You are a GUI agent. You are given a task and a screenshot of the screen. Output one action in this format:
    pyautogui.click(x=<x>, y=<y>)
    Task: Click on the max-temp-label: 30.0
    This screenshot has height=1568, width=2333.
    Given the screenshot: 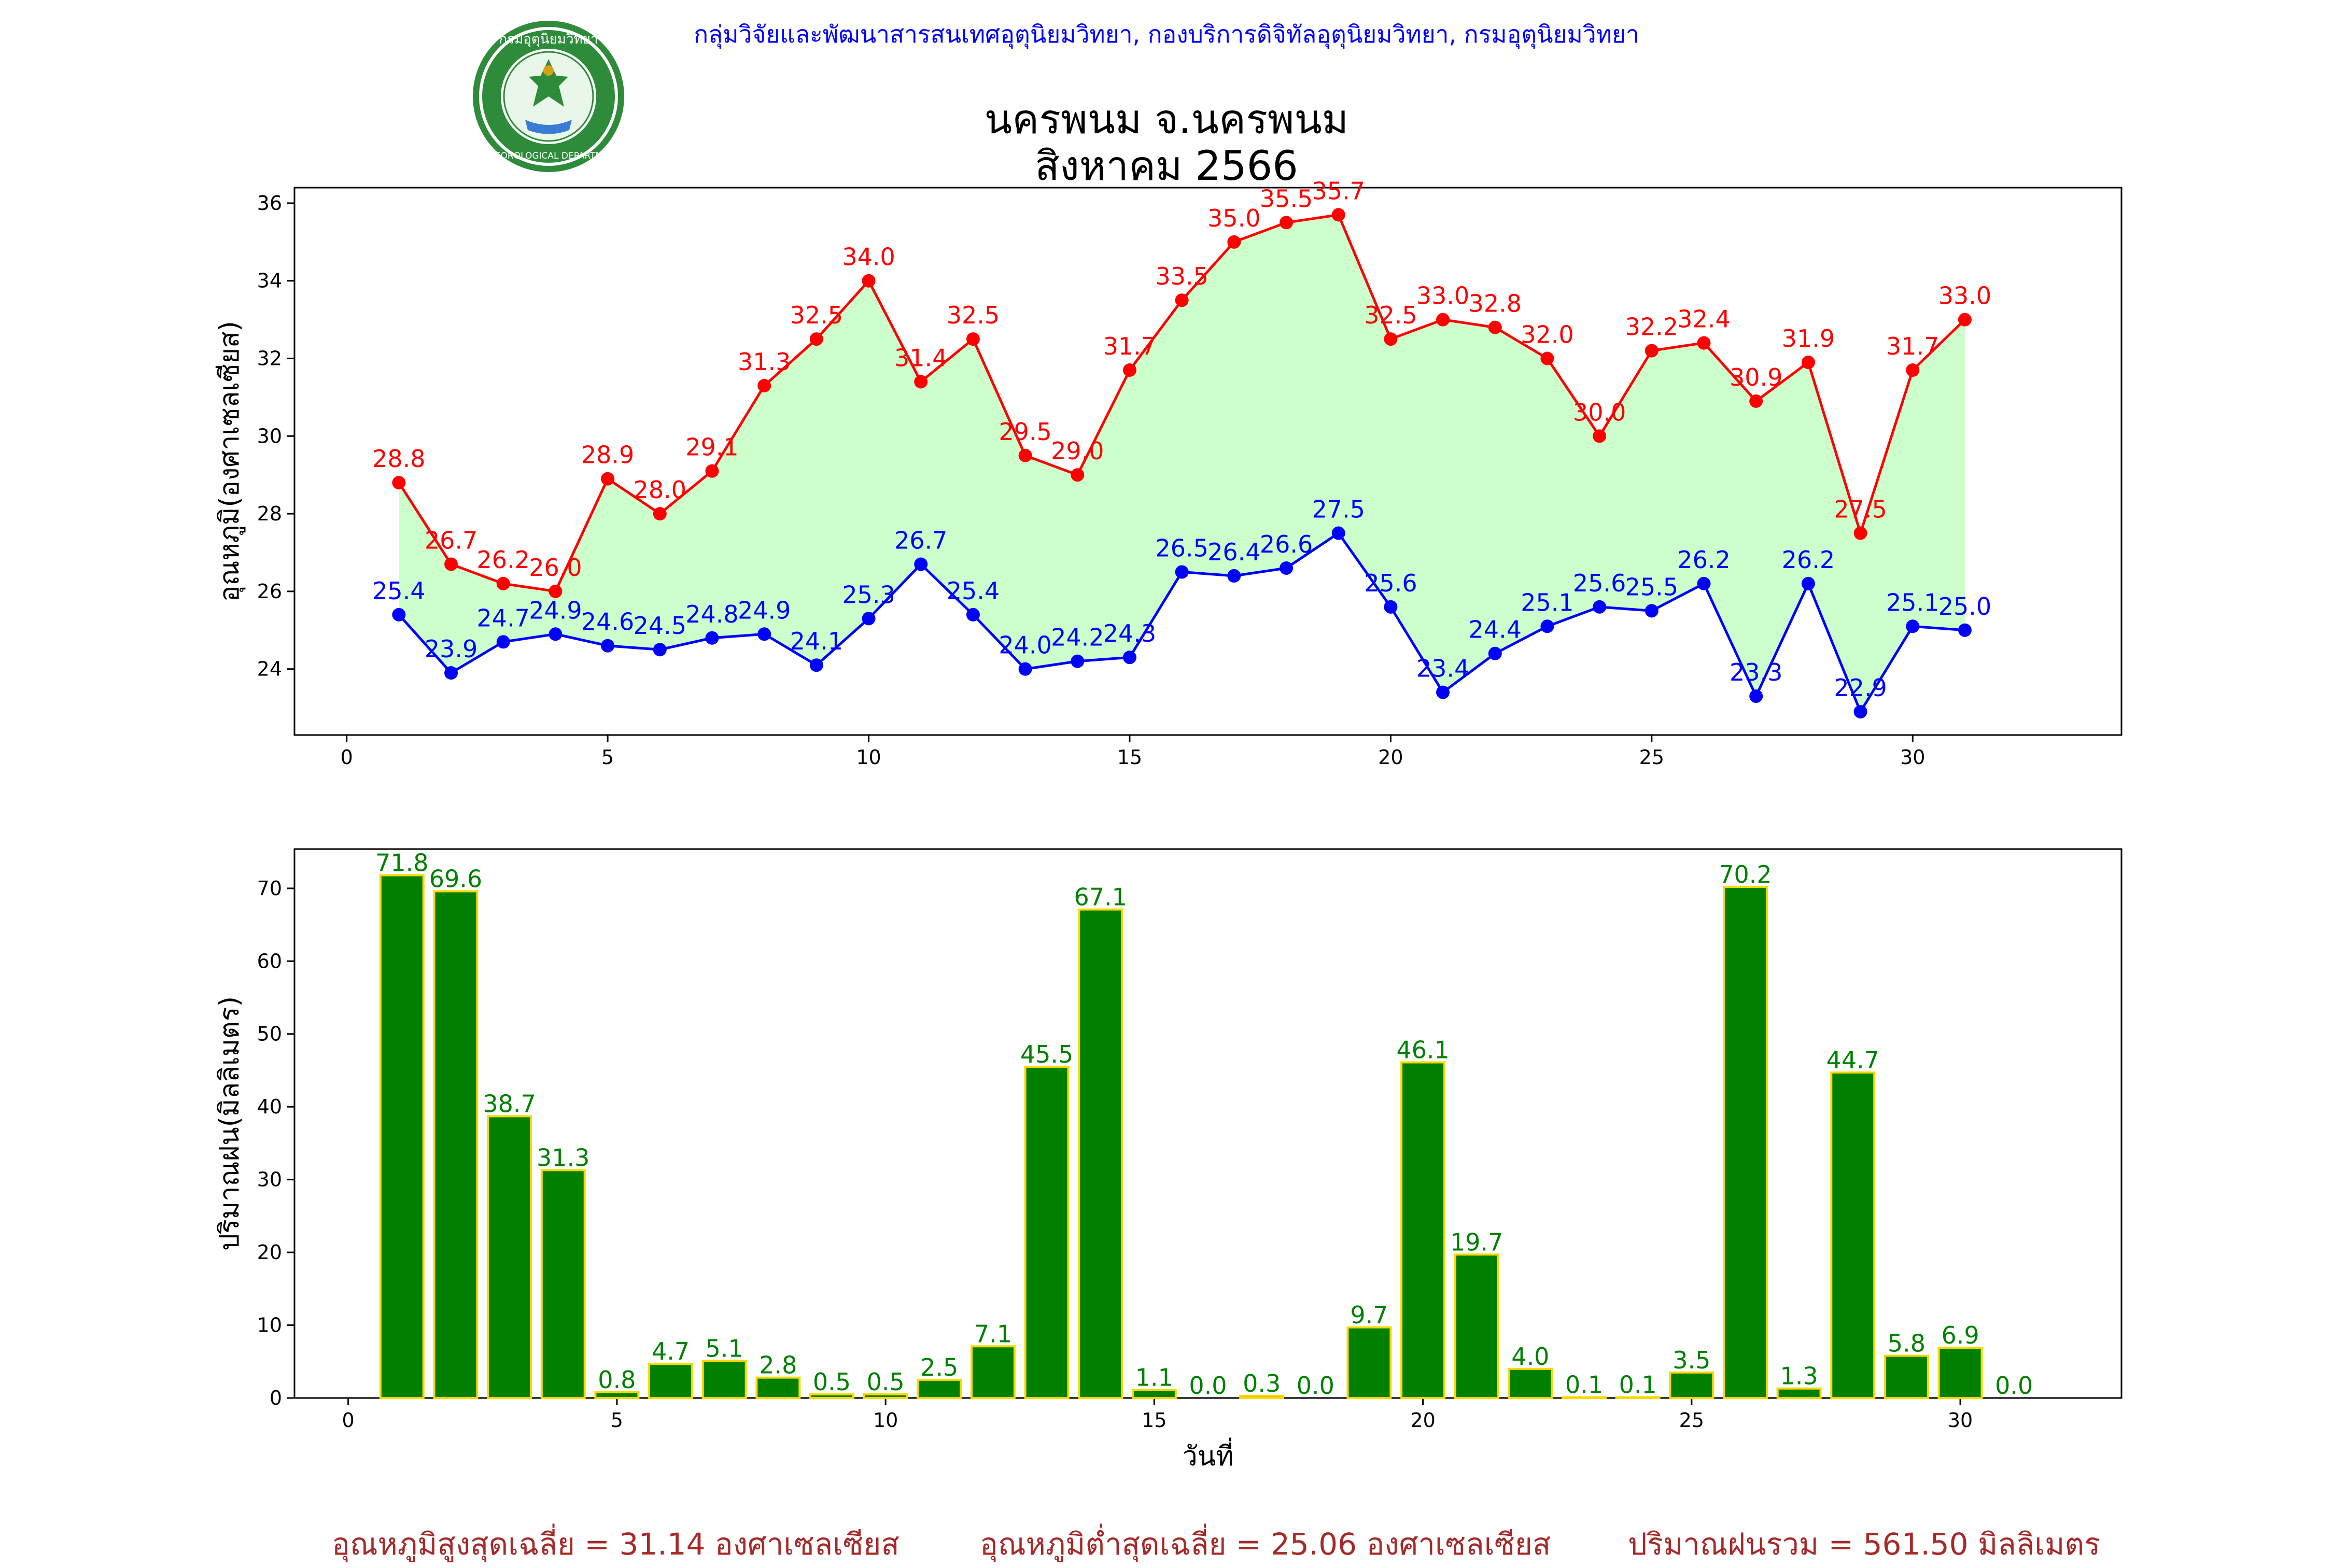 What is the action you would take?
    pyautogui.click(x=1600, y=412)
    